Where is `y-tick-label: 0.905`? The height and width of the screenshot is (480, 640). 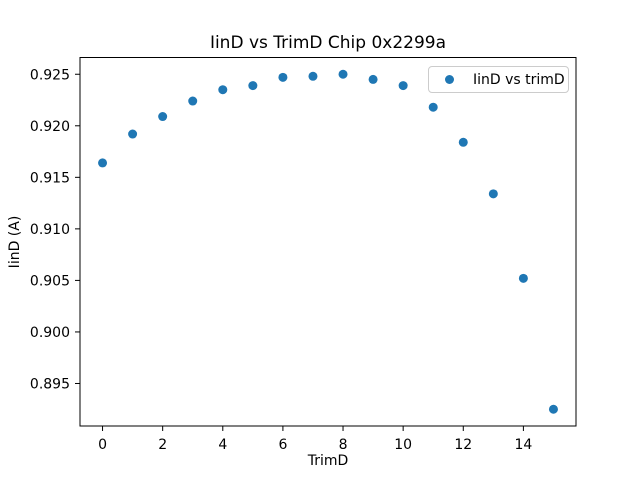
y-tick-label: 0.905 is located at coordinates (50, 281).